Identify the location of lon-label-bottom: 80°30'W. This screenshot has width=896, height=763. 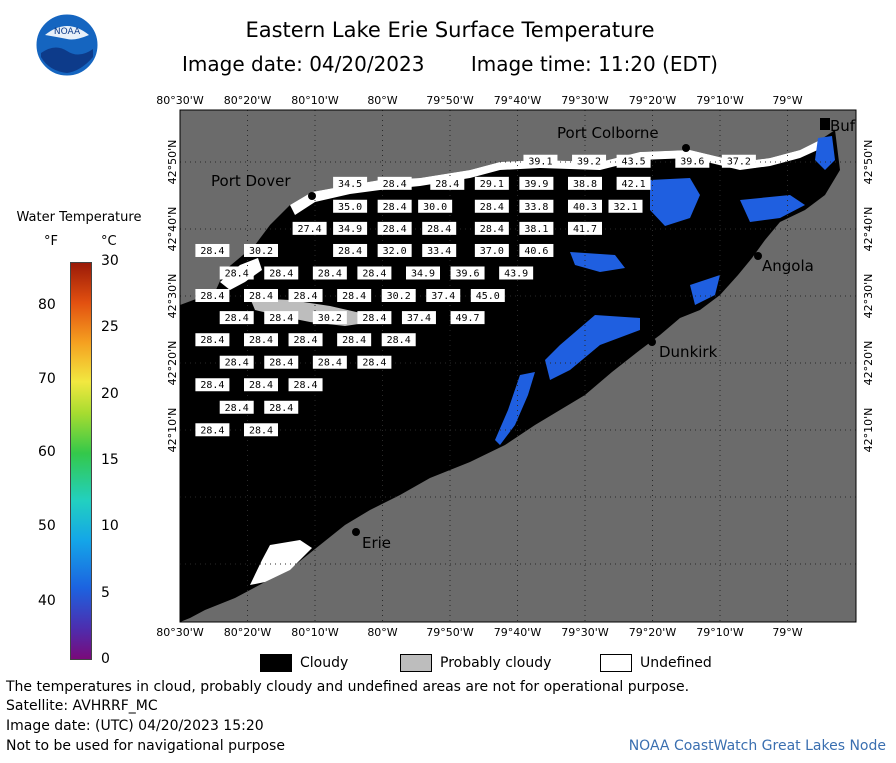
(180, 632).